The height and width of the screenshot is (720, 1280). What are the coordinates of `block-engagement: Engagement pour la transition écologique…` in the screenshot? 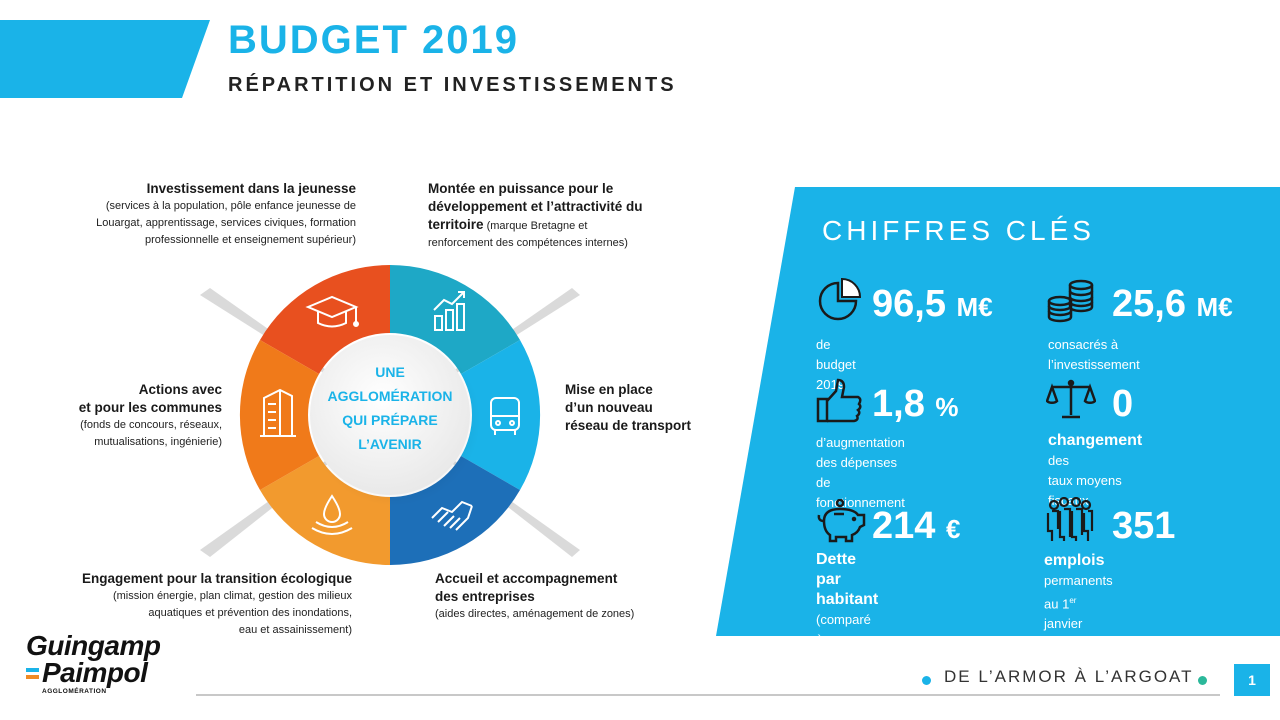 It's located at (196, 604).